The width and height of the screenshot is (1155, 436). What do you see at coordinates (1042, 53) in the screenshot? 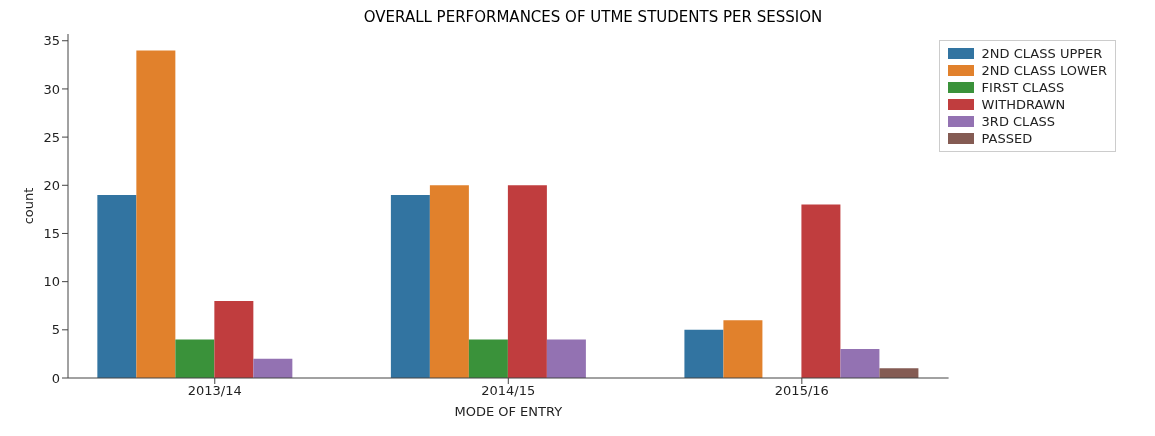
I see `legend-label: 2ND CLASS UPPER` at bounding box center [1042, 53].